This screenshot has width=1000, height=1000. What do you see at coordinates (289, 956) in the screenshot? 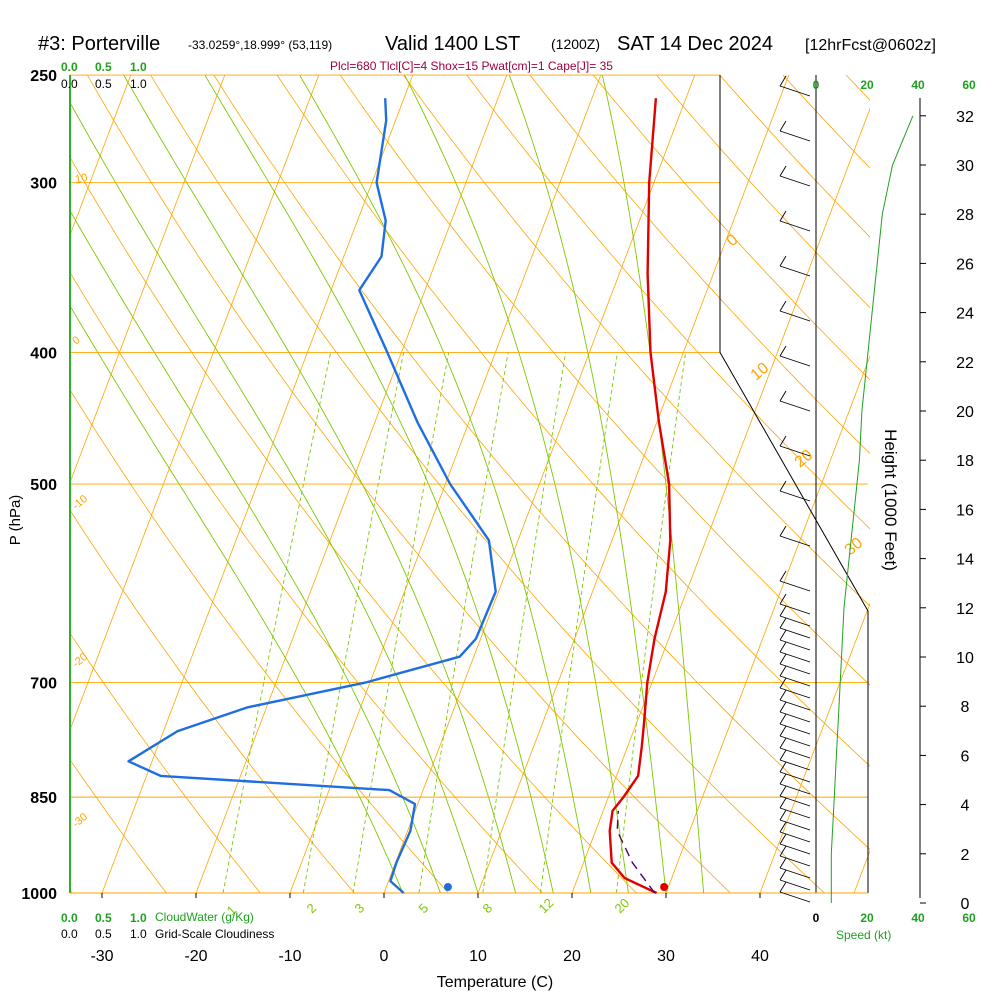
I see `x-tick-label: -10` at bounding box center [289, 956].